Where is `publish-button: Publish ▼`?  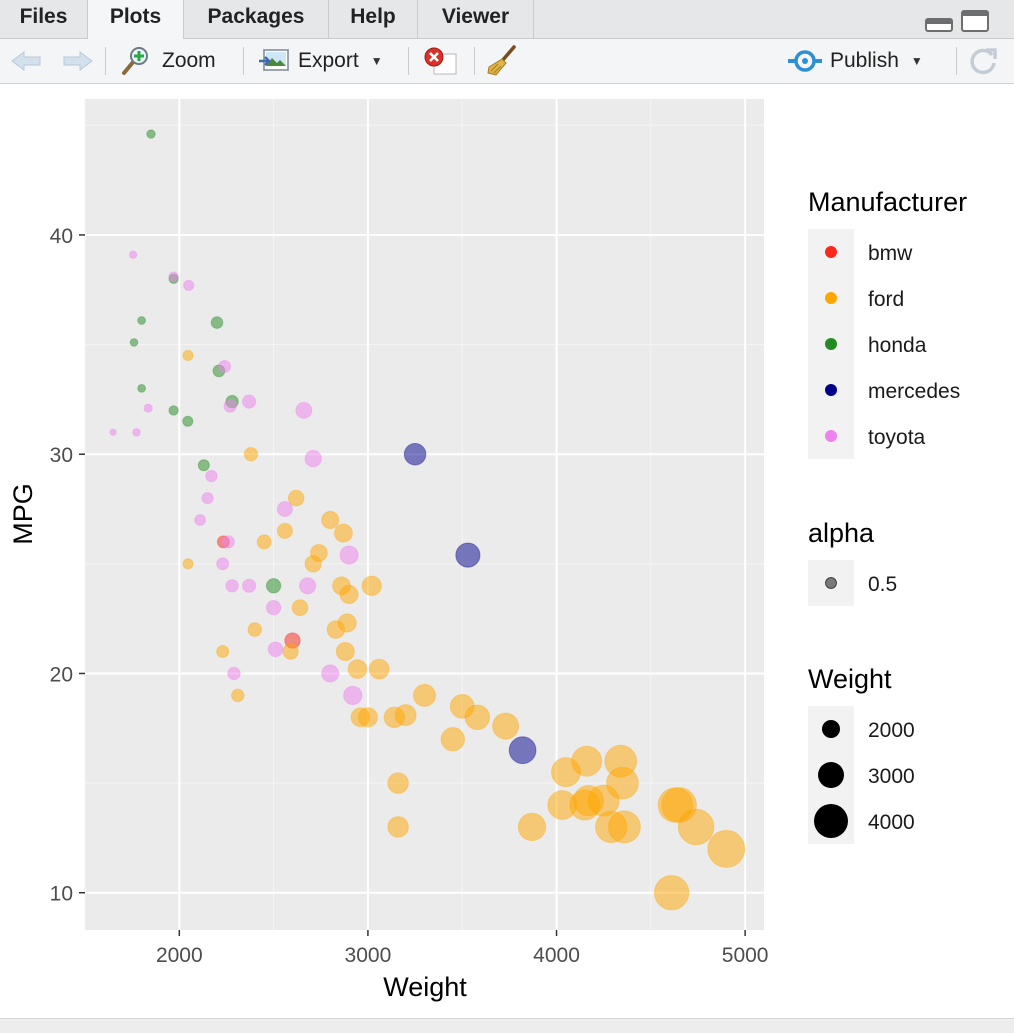 publish-button: Publish ▼ is located at coordinates (855, 61).